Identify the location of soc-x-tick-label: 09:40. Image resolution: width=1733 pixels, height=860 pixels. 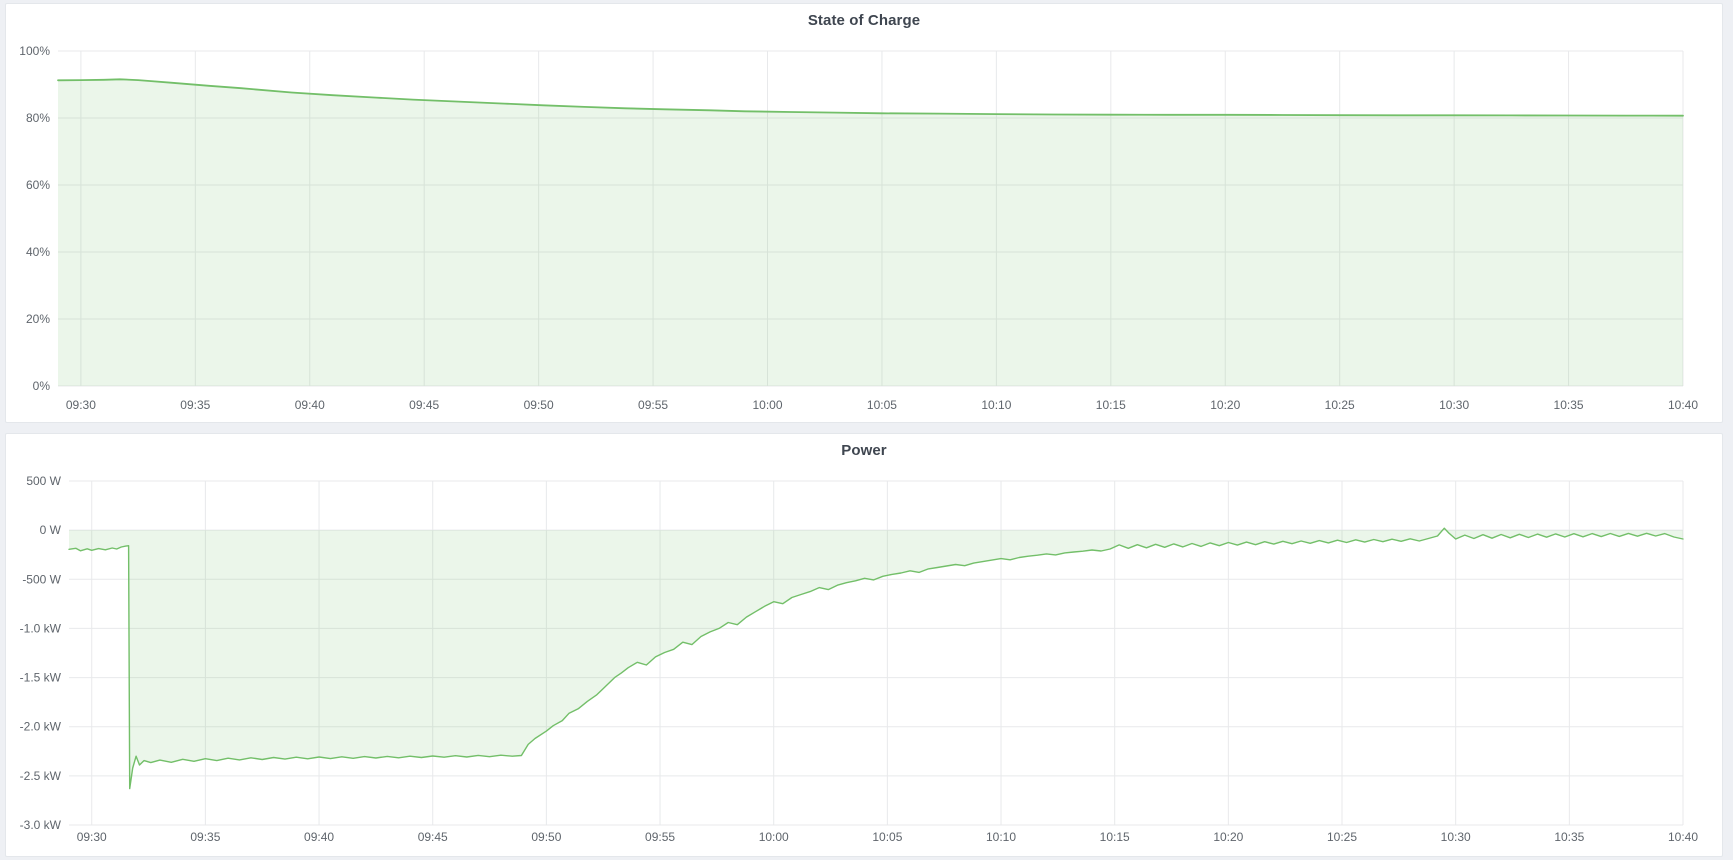
(310, 405).